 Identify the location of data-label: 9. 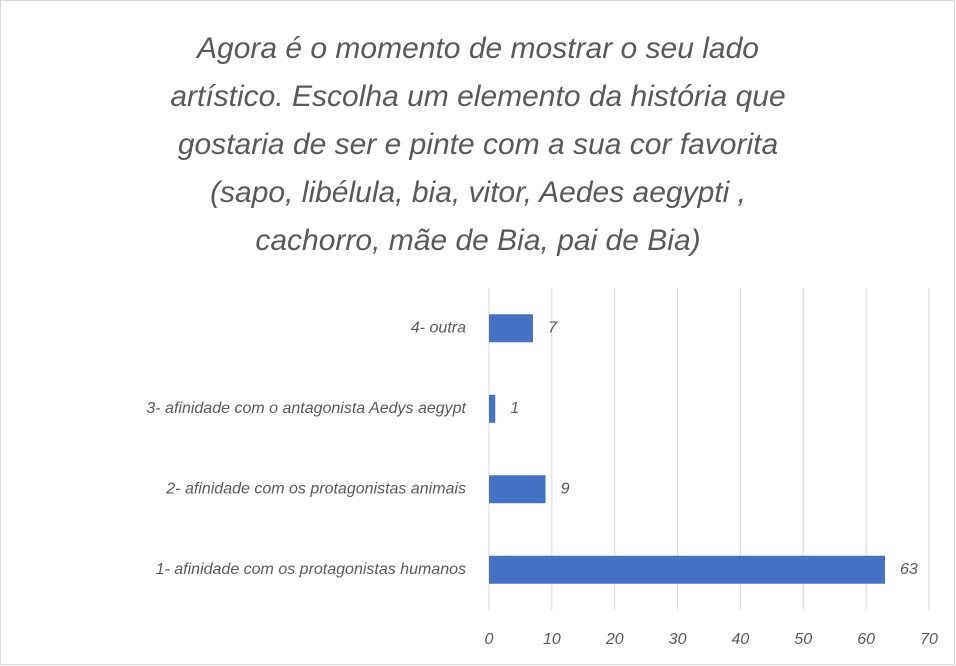
(565, 488).